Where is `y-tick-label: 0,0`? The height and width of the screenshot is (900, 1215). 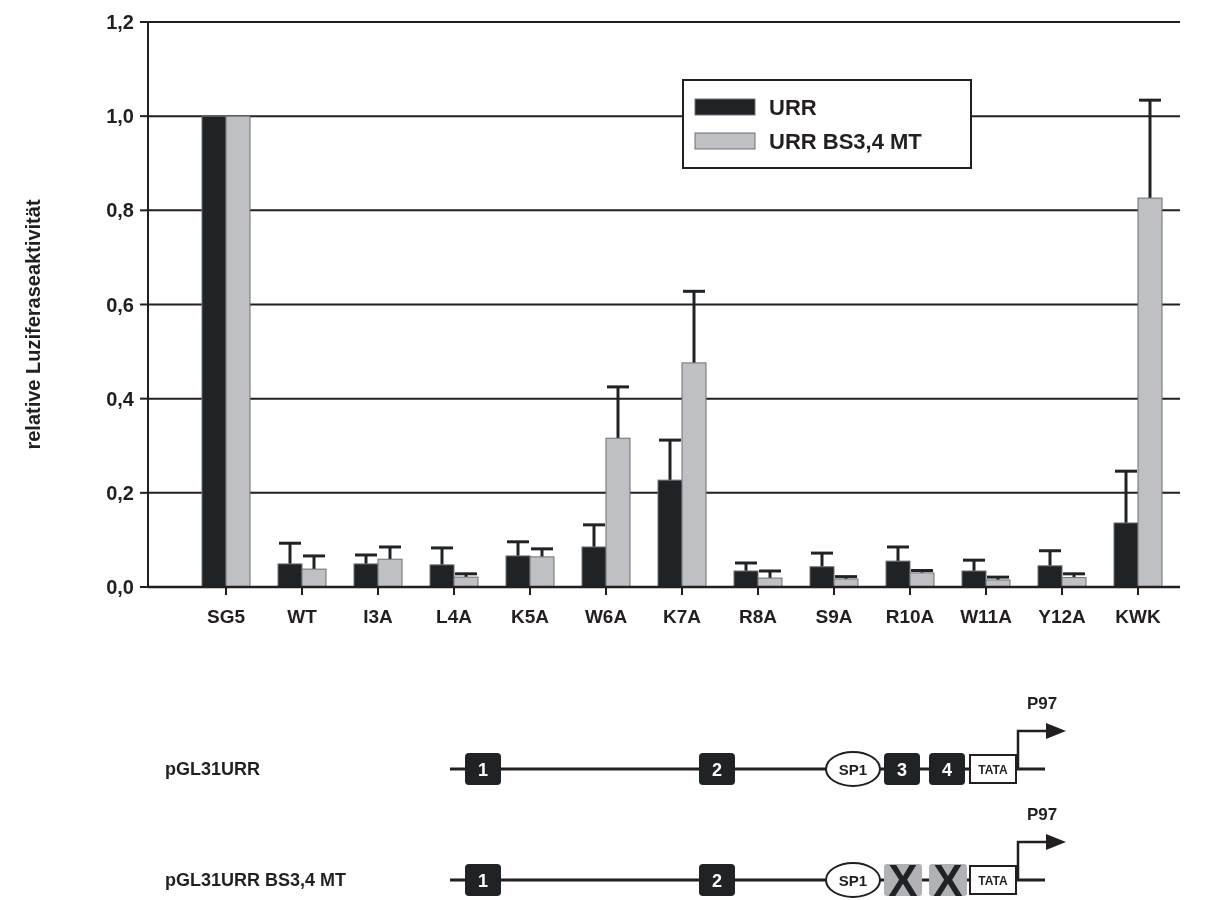
y-tick-label: 0,0 is located at coordinates (120, 587).